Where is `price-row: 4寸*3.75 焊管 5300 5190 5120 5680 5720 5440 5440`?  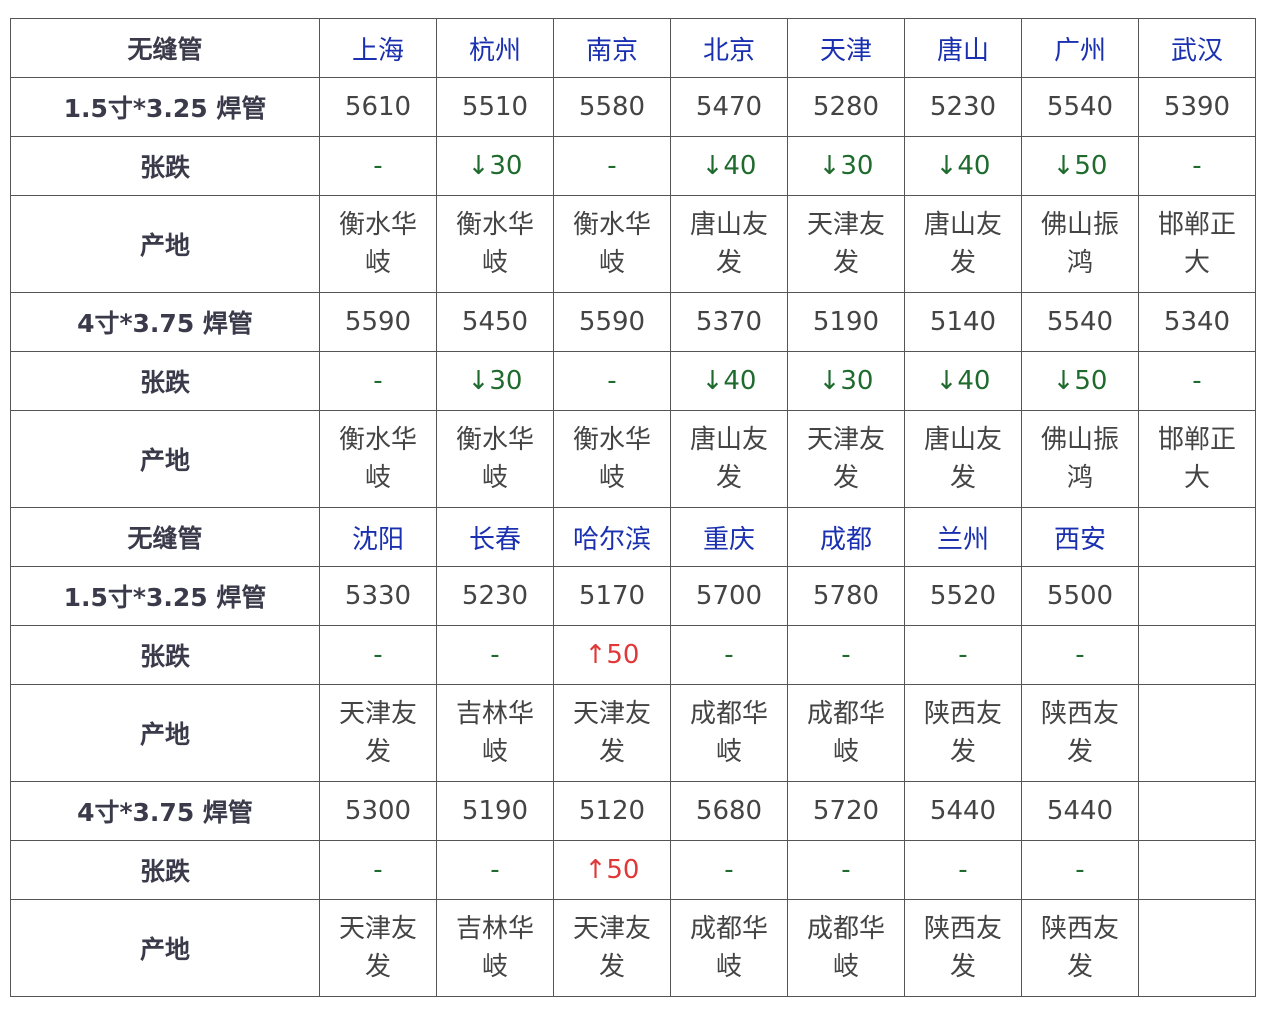 price-row: 4寸*3.75 焊管 5300 5190 5120 5680 5720 5440 5440 is located at coordinates (633, 811).